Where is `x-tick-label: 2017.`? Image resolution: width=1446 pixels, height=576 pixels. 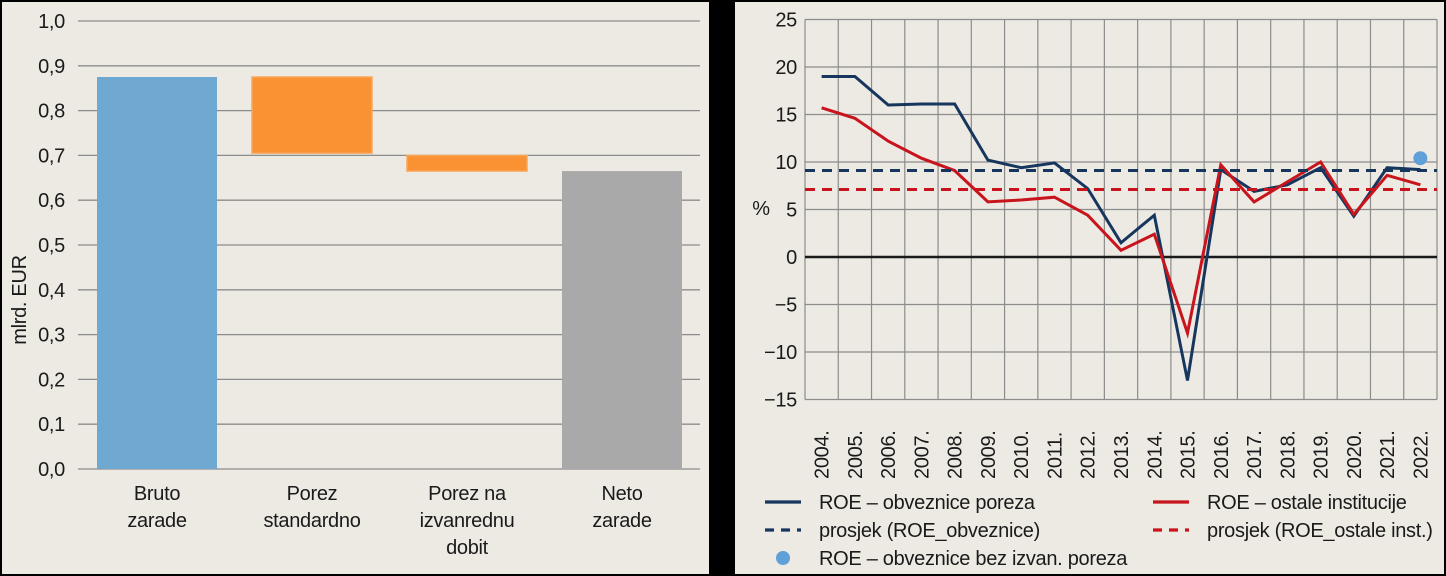 x-tick-label: 2017. is located at coordinates (1255, 454).